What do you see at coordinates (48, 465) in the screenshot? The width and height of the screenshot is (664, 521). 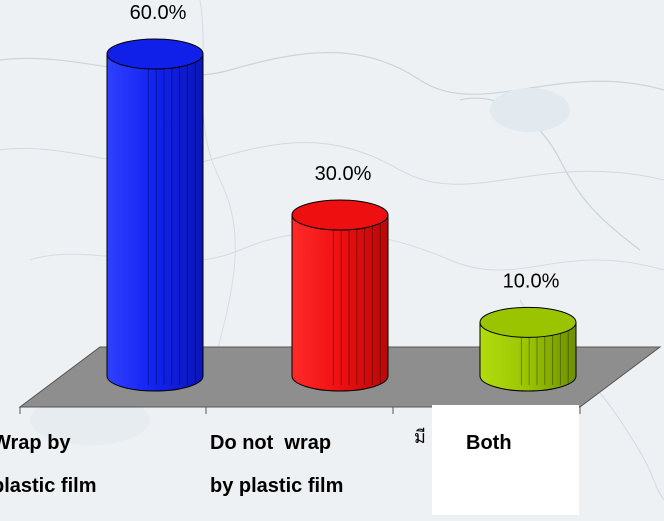 I see `category-label-wrap: Wrap by plastic film` at bounding box center [48, 465].